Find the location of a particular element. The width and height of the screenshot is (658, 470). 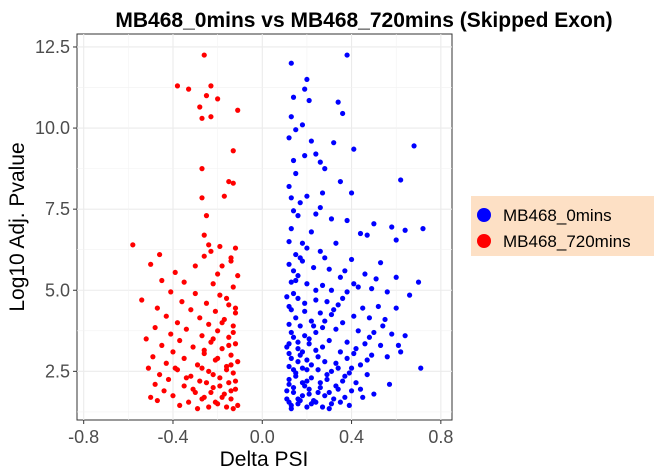

x-tick-label: -0.8 is located at coordinates (83, 437).